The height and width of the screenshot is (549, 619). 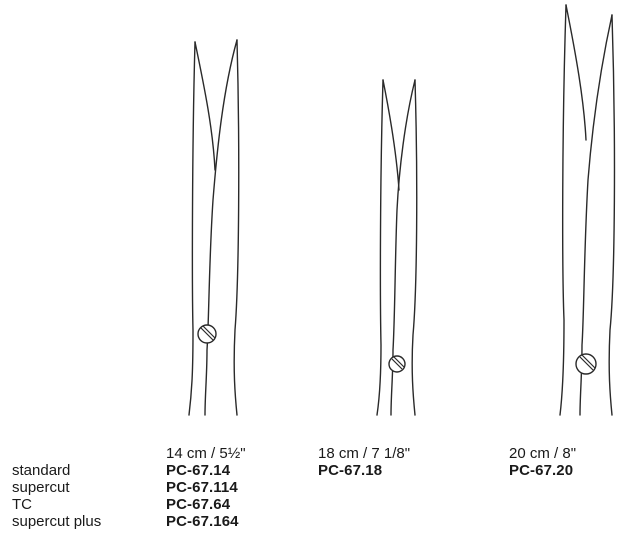 I want to click on variant-code-supercut: PC-67.114, so click(x=202, y=487).